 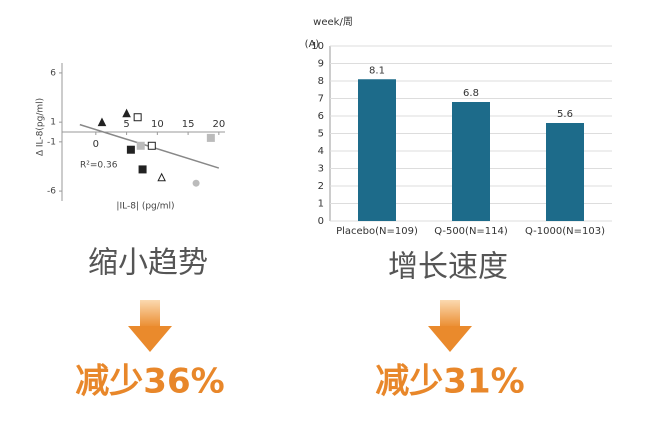 What do you see at coordinates (157, 124) in the screenshot?
I see `x-tick-label: 10` at bounding box center [157, 124].